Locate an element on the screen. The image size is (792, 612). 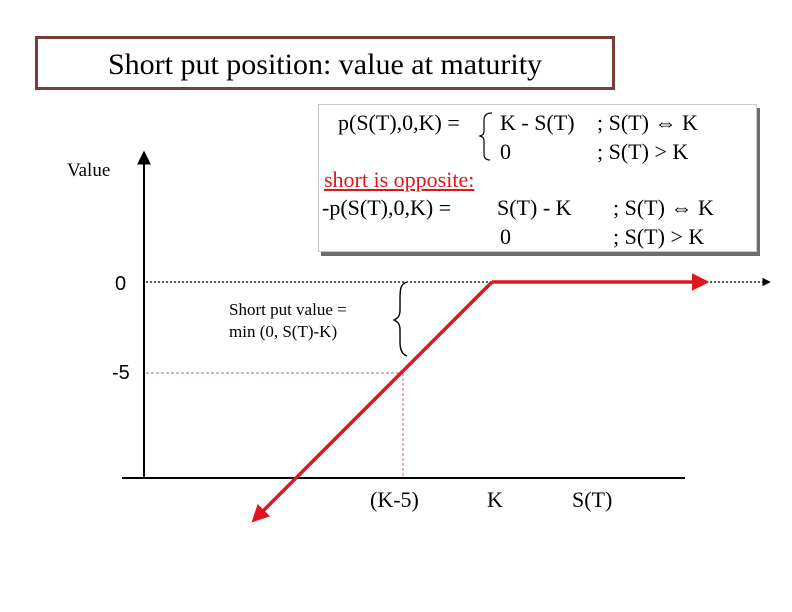
formula-cond1: ; S(T) ⇔ K is located at coordinates (647, 122).